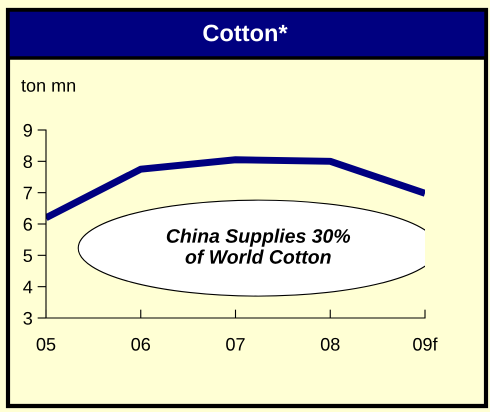 Image resolution: width=490 pixels, height=412 pixels. Describe the element at coordinates (28, 224) in the screenshot. I see `y-tick-label: 6` at that location.